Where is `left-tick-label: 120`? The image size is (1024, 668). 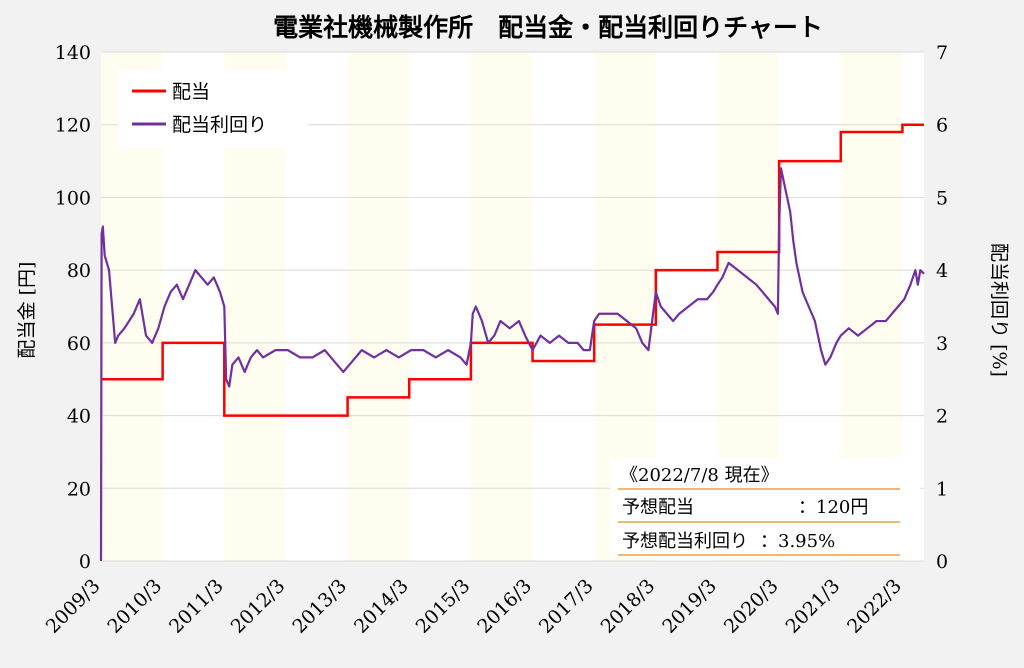 left-tick-label: 120 is located at coordinates (73, 126).